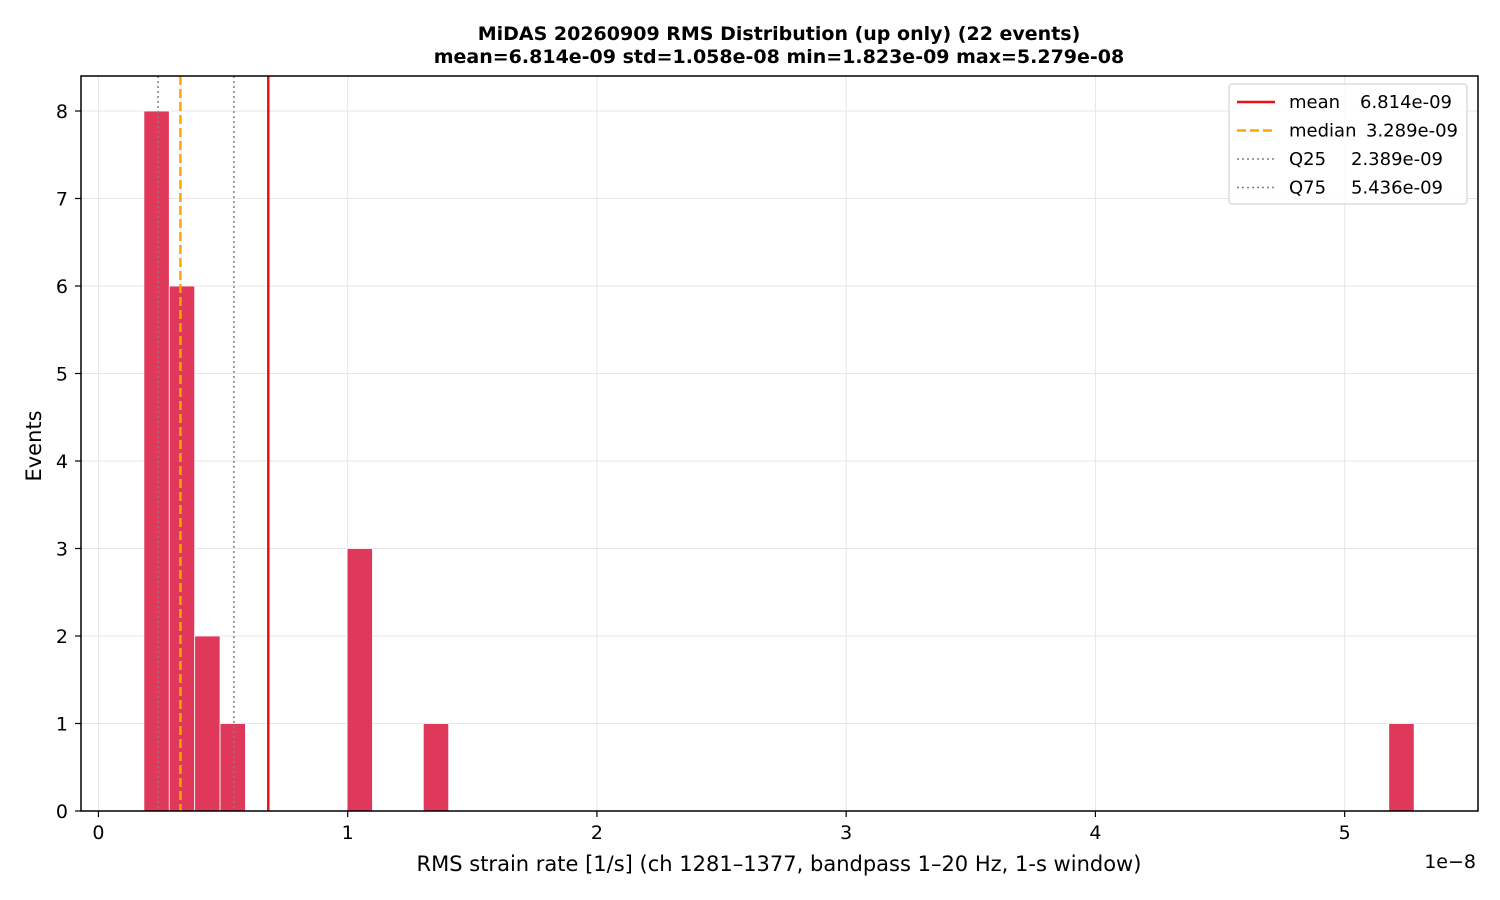 The width and height of the screenshot is (1500, 900). What do you see at coordinates (98, 833) in the screenshot?
I see `x-tick-label-0: 0` at bounding box center [98, 833].